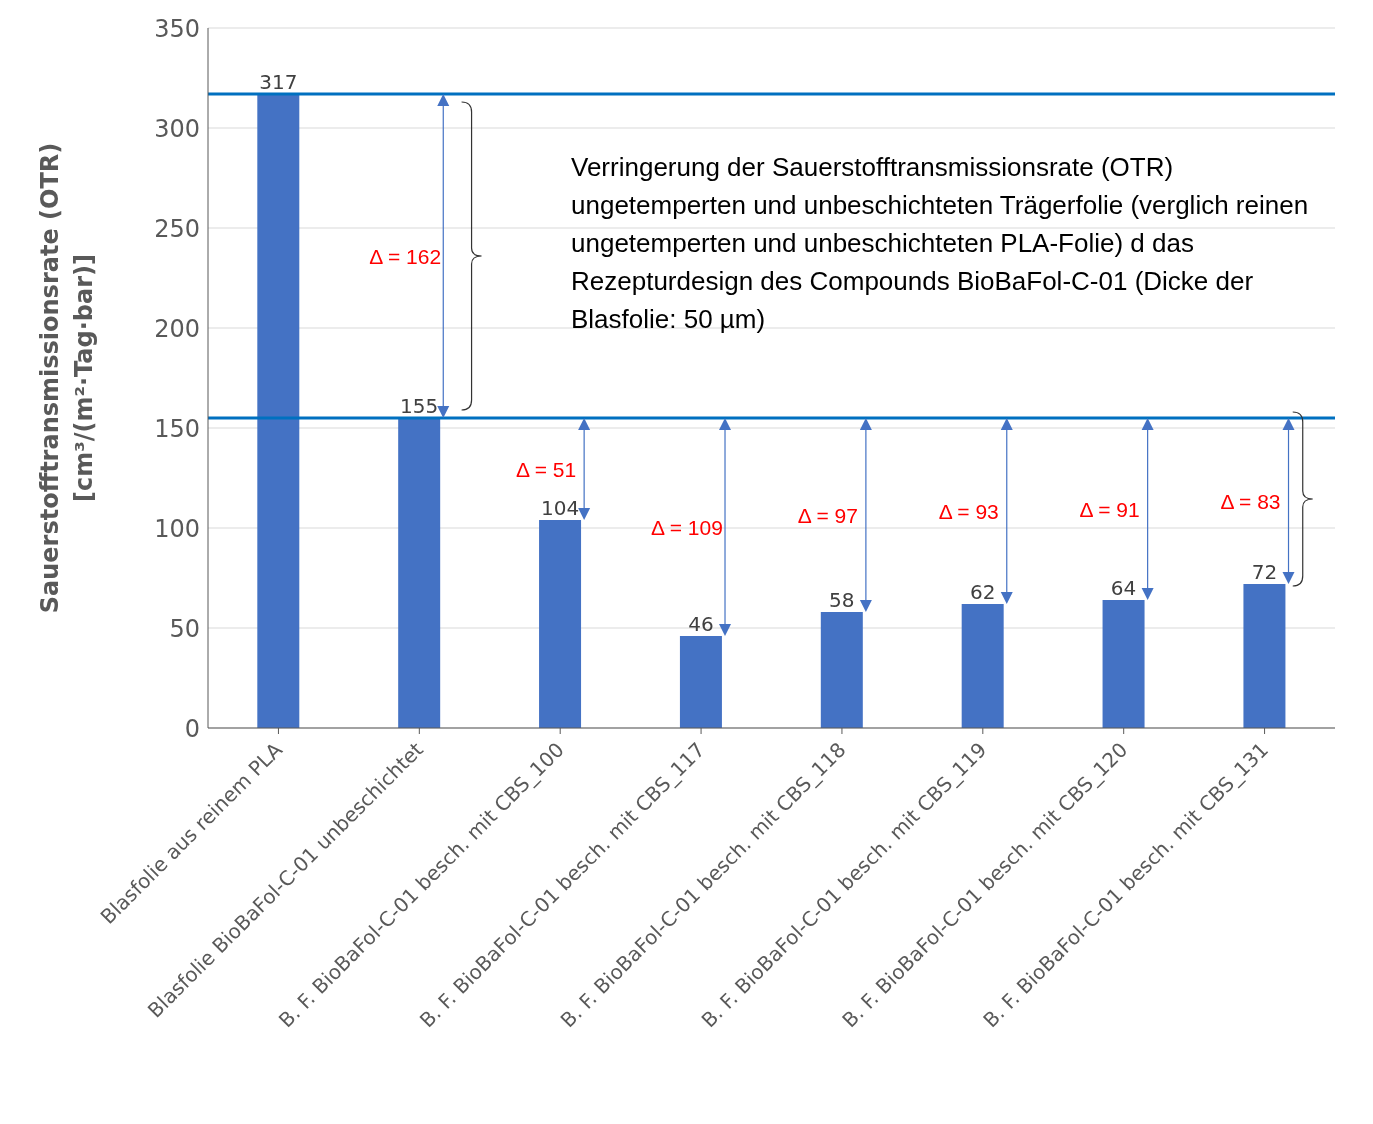 The width and height of the screenshot is (1373, 1124). What do you see at coordinates (842, 600) in the screenshot?
I see `data-label: 58` at bounding box center [842, 600].